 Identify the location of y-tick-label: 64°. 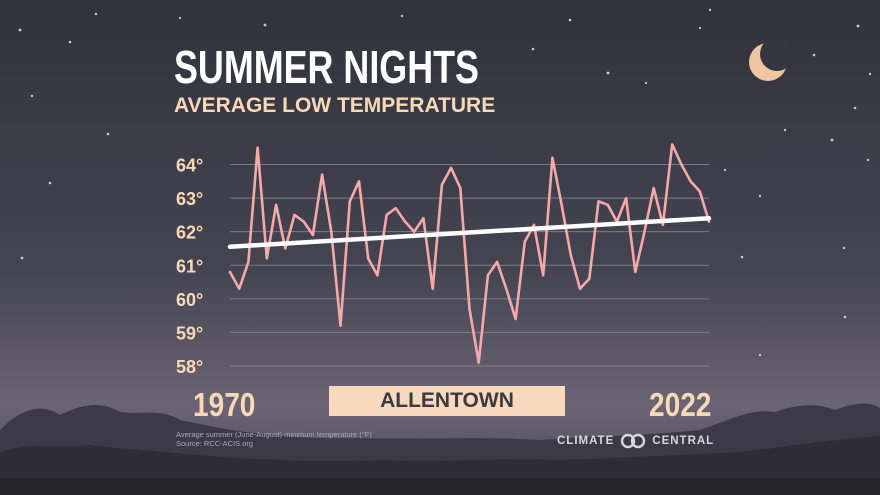
(189, 166).